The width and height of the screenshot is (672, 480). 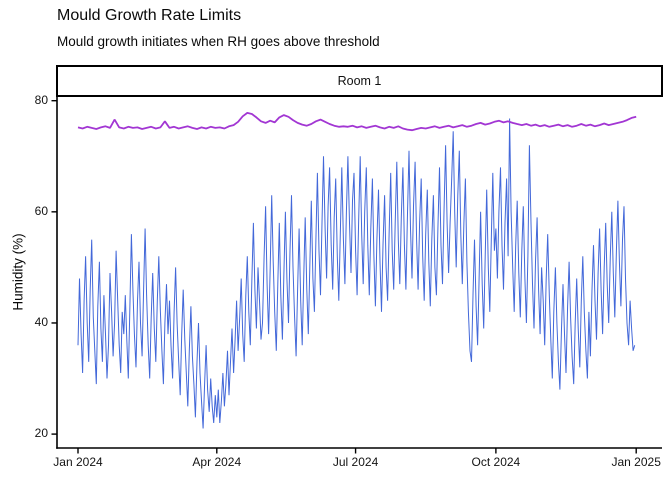 What do you see at coordinates (78, 462) in the screenshot?
I see `x-tick-label-0: Jan 2024` at bounding box center [78, 462].